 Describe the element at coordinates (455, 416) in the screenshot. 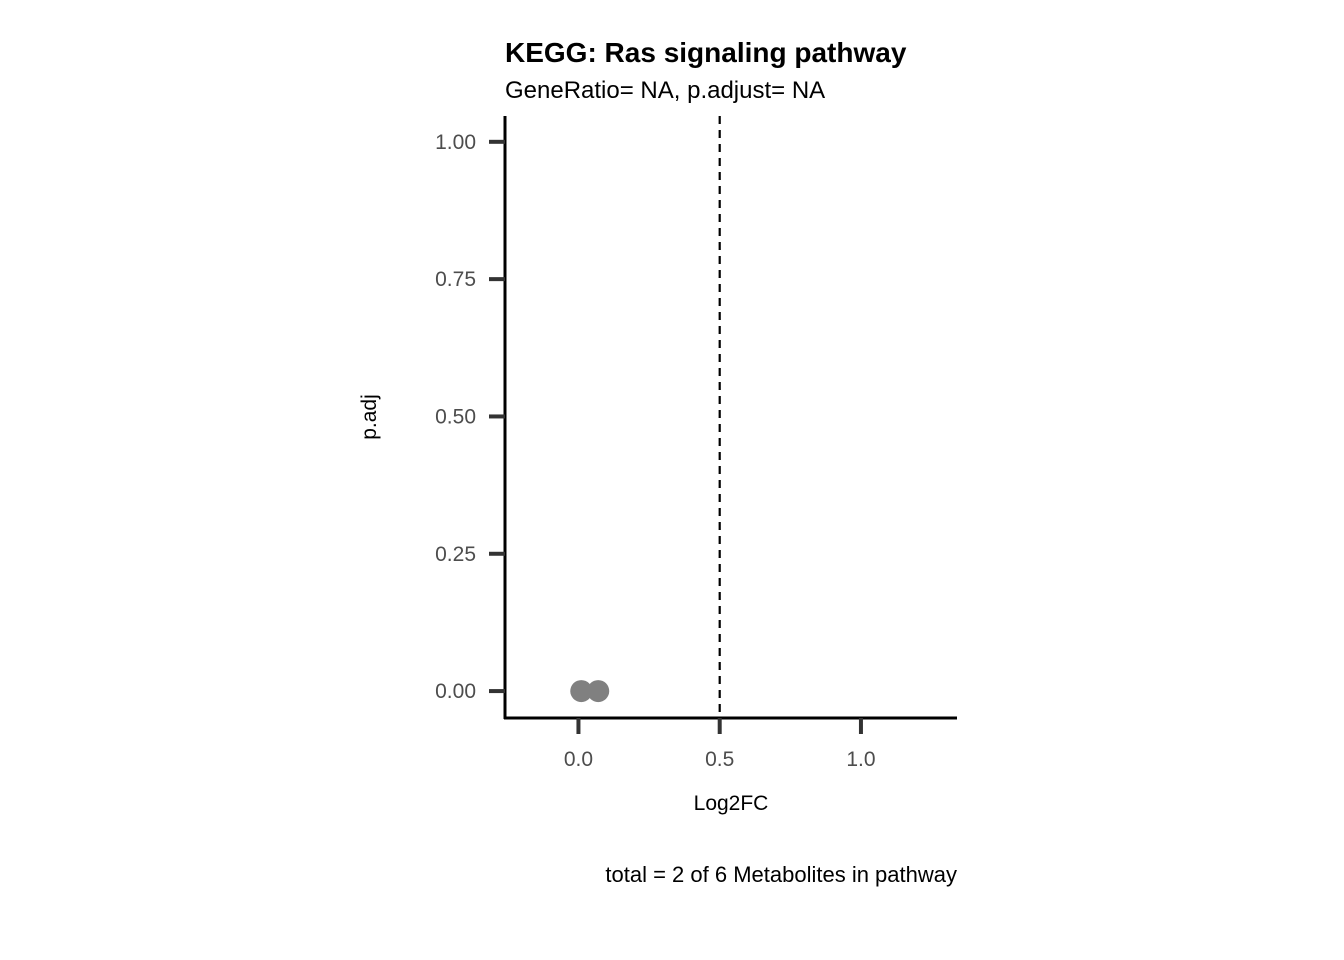

I see `y-tick-label: 0.50` at that location.